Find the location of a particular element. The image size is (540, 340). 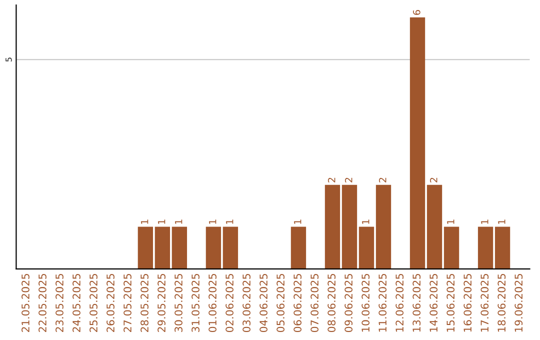

x-tick-label: 29.05.2025 is located at coordinates (162, 303).